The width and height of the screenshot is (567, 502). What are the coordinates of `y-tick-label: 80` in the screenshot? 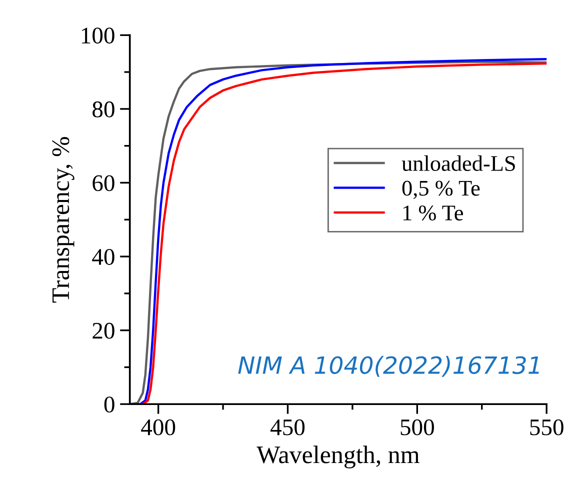 It's located at (103, 109).